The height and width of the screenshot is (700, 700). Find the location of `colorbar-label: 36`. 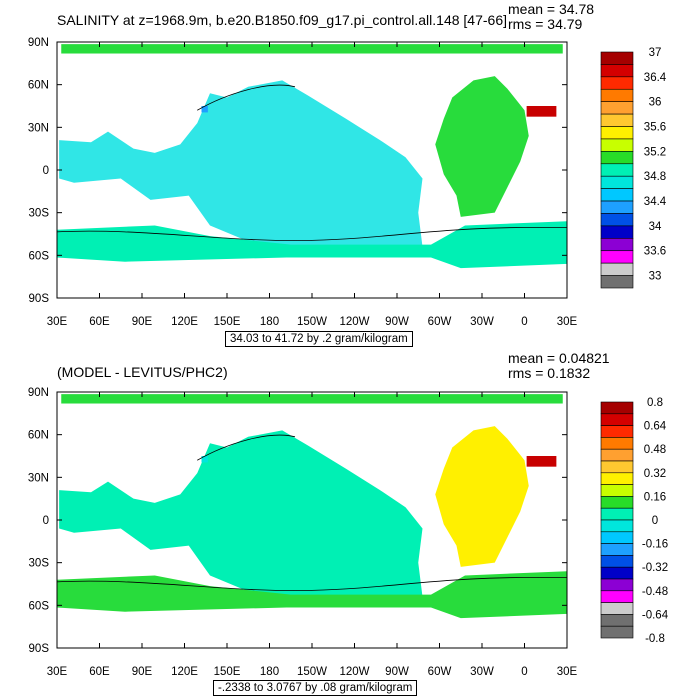

colorbar-label: 36 is located at coordinates (655, 103).